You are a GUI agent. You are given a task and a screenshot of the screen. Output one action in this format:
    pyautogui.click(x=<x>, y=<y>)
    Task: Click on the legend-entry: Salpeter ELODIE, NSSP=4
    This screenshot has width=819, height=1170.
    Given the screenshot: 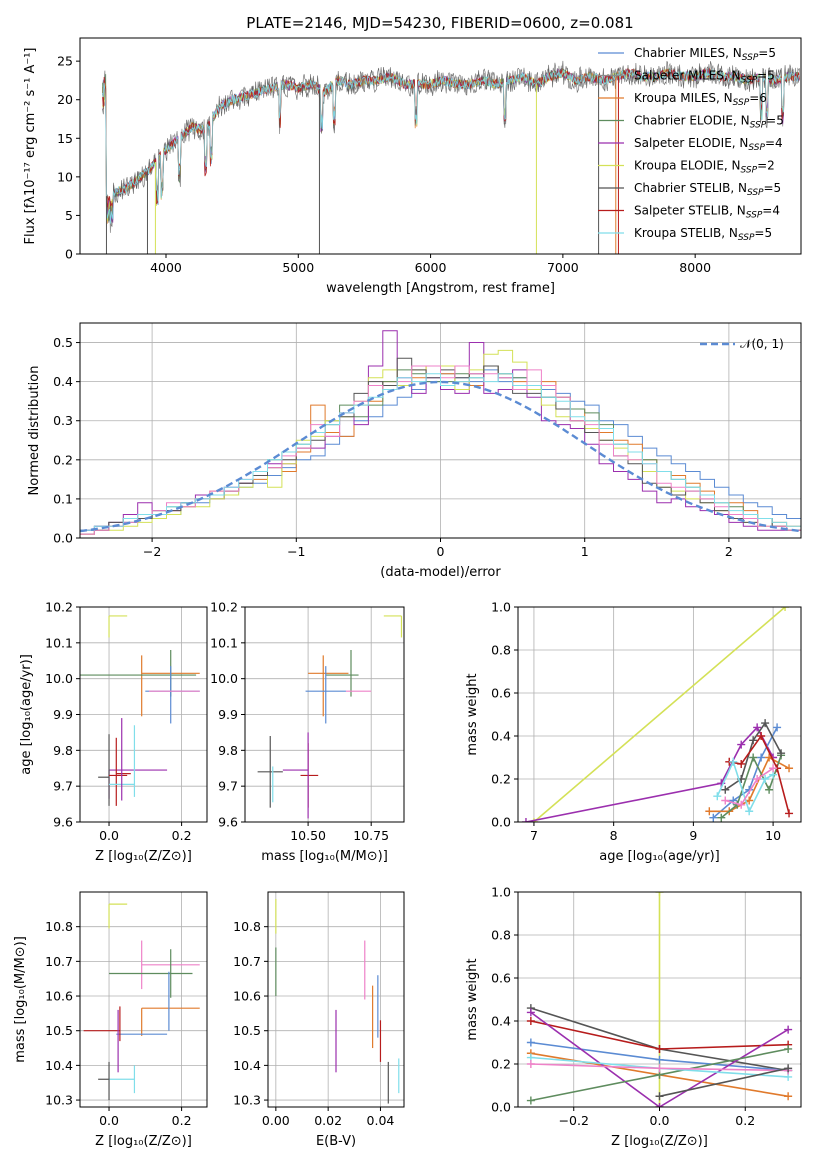 What is the action you would take?
    pyautogui.click(x=708, y=144)
    